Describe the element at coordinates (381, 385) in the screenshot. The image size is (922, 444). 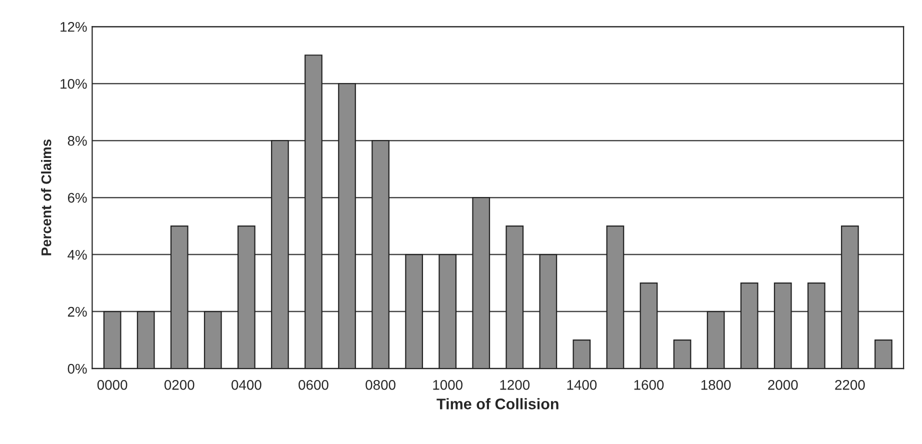
I see `x-tick-label: 0800` at that location.